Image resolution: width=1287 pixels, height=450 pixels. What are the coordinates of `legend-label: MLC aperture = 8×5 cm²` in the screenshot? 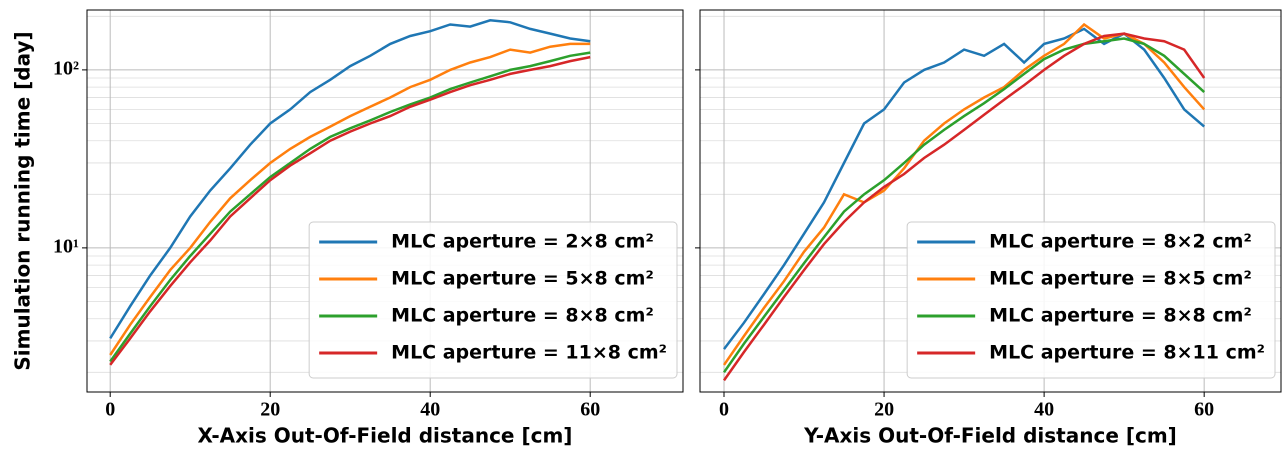 It's located at (1120, 279).